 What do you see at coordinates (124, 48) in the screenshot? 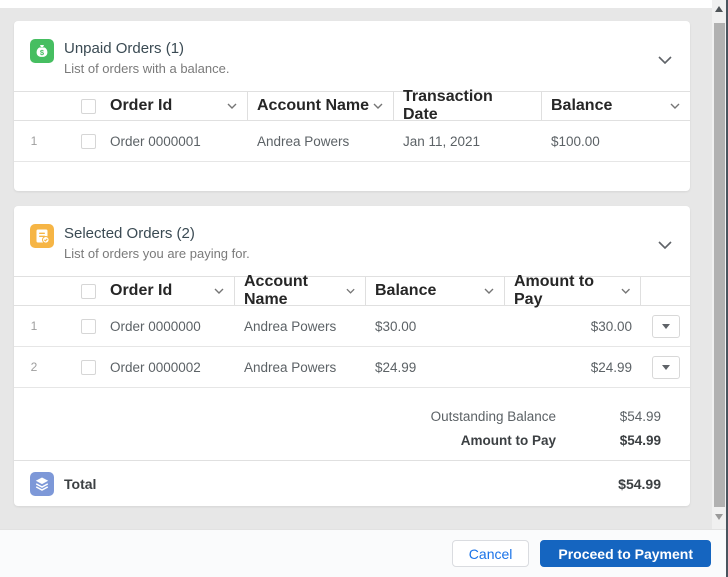
I see `panel-title: Unpaid Orders (1)` at bounding box center [124, 48].